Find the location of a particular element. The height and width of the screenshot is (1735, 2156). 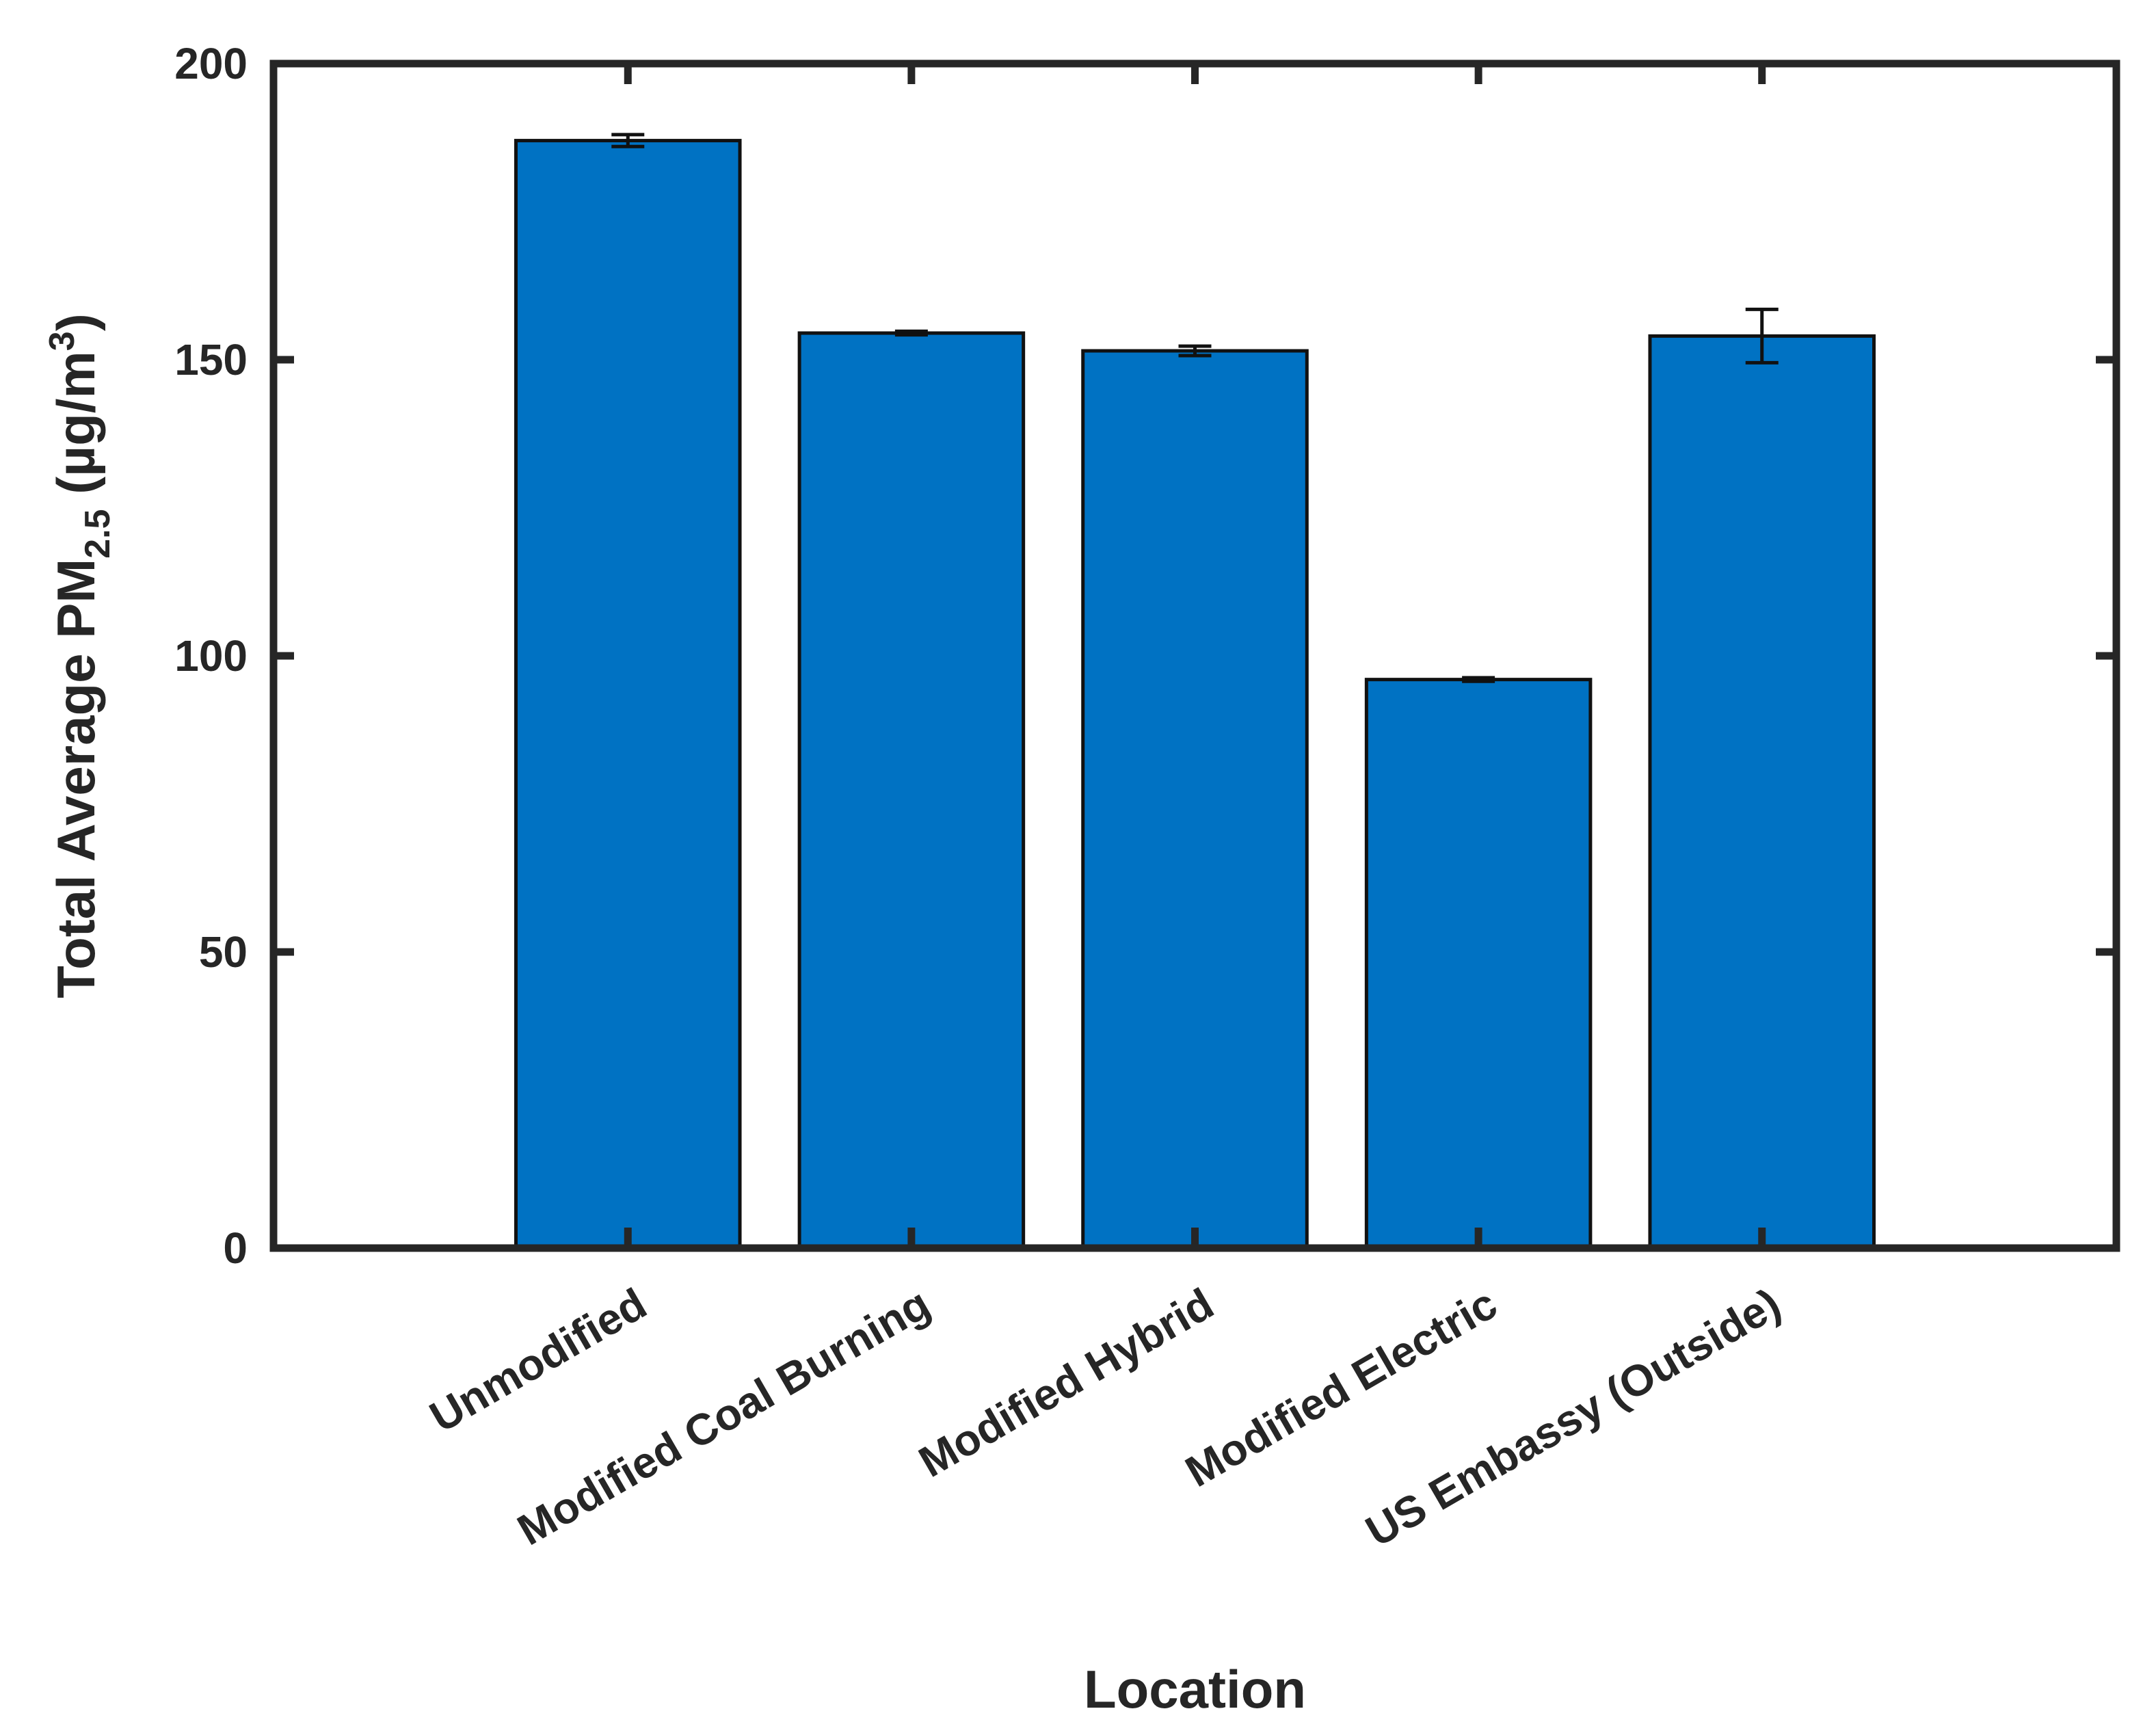

y-axis-label-main: Total Average PM is located at coordinates (76, 778).